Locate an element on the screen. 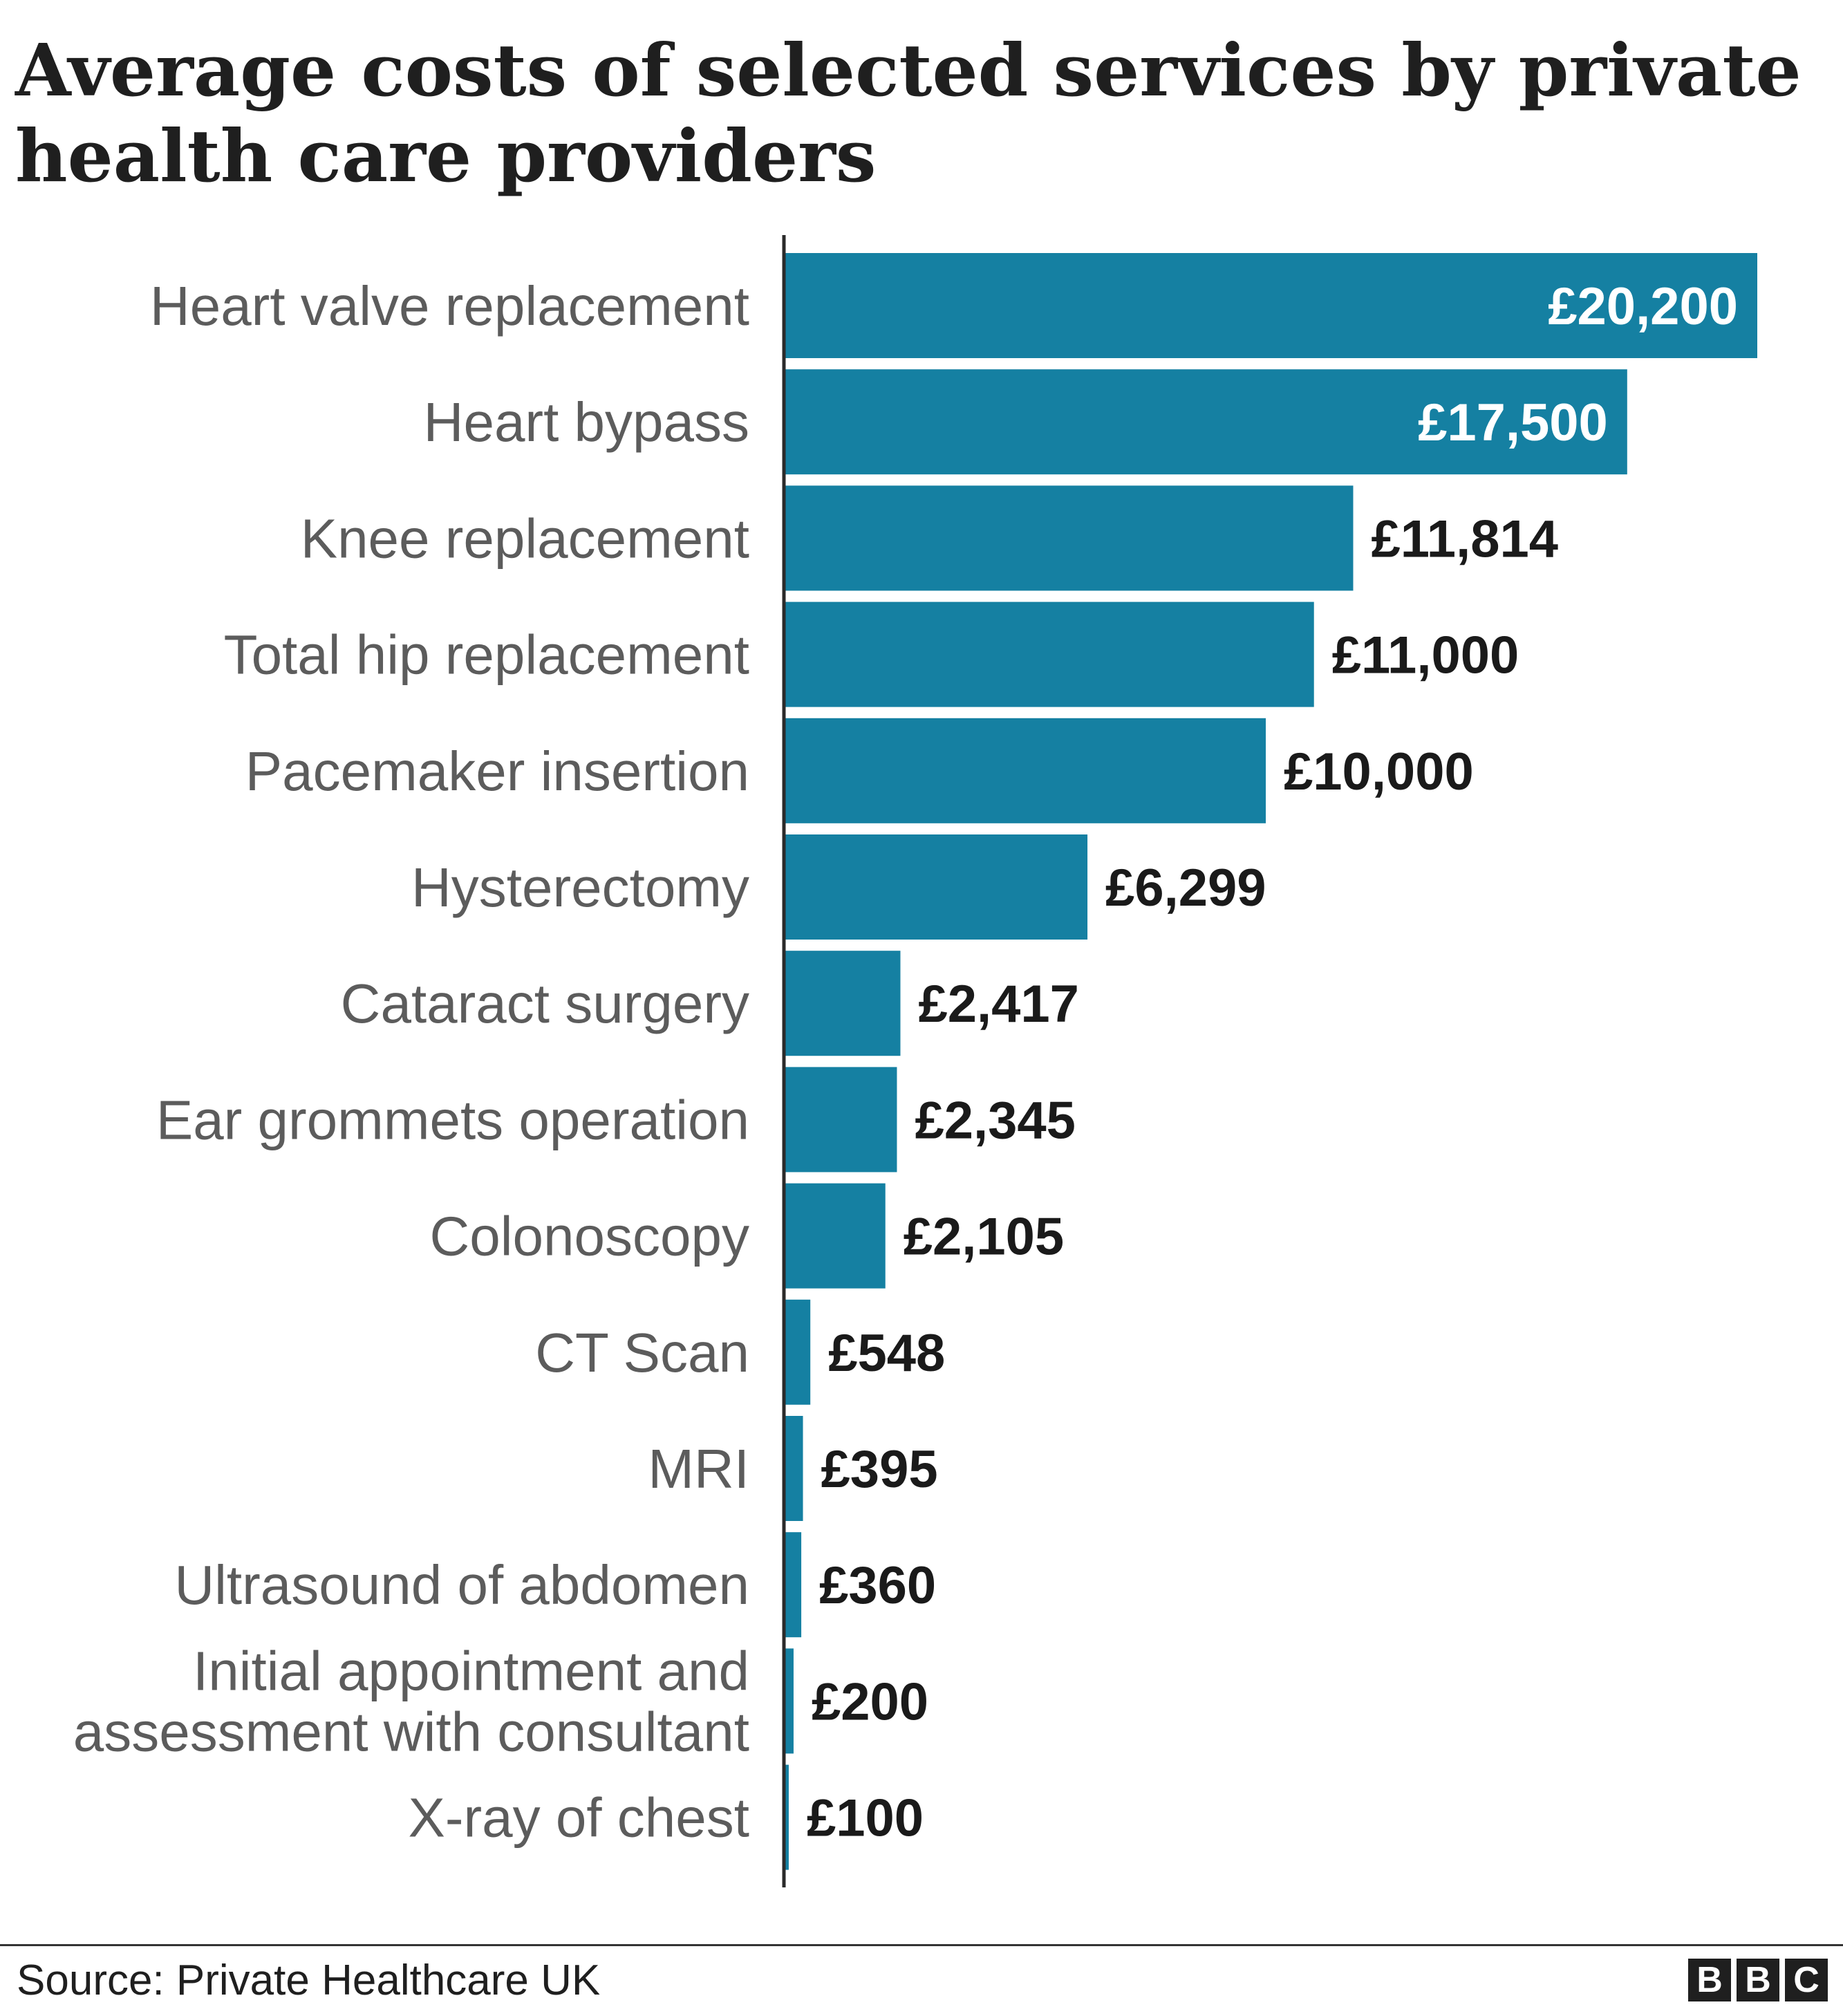 This screenshot has width=1843, height=2016. logo-letter-b1: B is located at coordinates (1709, 1980).